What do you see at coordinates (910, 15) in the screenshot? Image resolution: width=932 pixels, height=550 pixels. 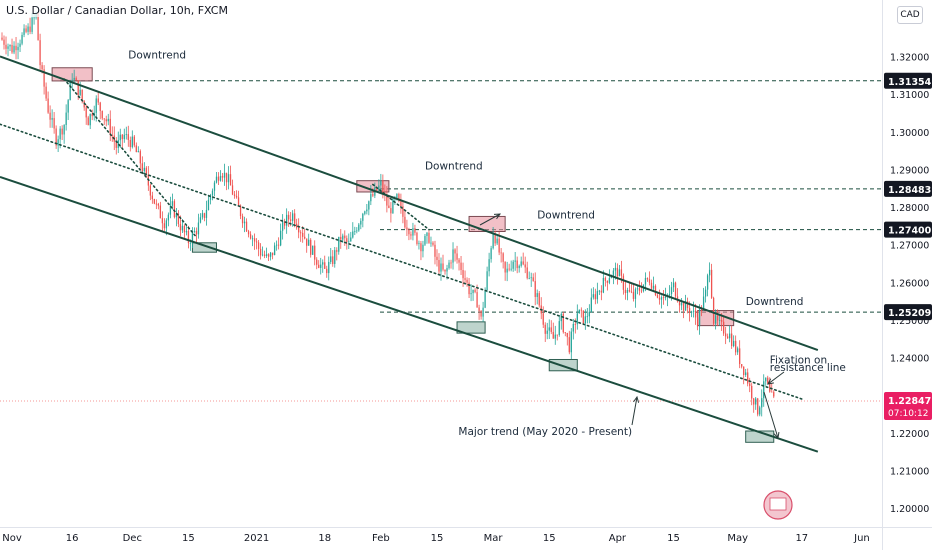 I see `currency-button: CAD` at bounding box center [910, 15].